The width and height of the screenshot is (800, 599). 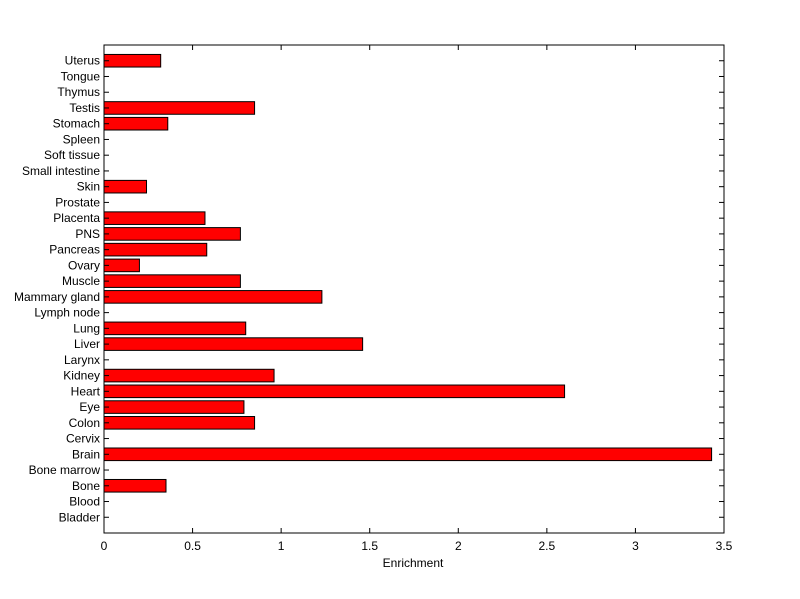 What do you see at coordinates (369, 546) in the screenshot?
I see `x-tick-label: 1.5` at bounding box center [369, 546].